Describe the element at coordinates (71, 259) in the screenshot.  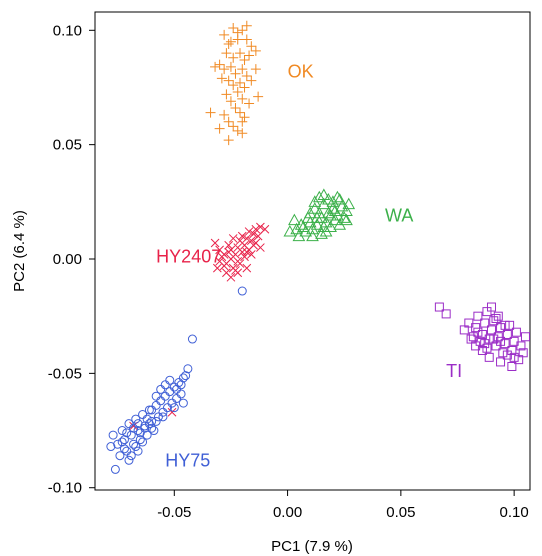
I see `y-axis-ticks: -0.10 -0.05 0.00 0.05 0.10` at that location.